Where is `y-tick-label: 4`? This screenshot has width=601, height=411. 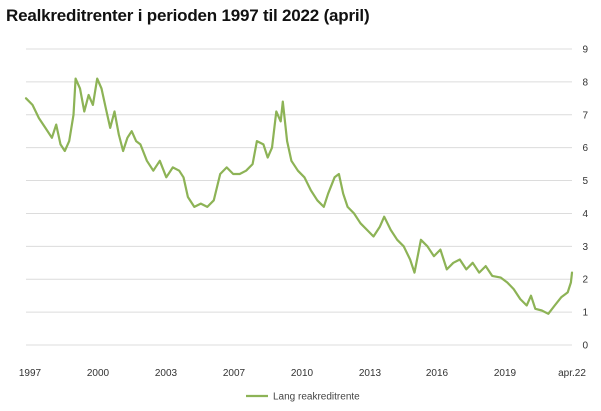 y-tick-label: 4 is located at coordinates (585, 214).